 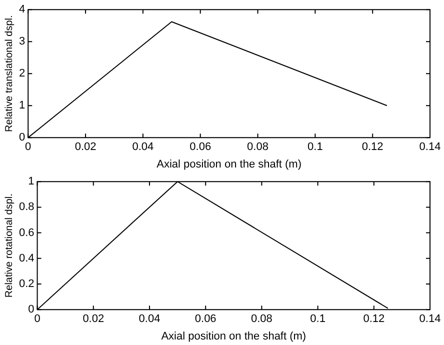 I want to click on y-tick-label: 3, so click(x=22, y=42).